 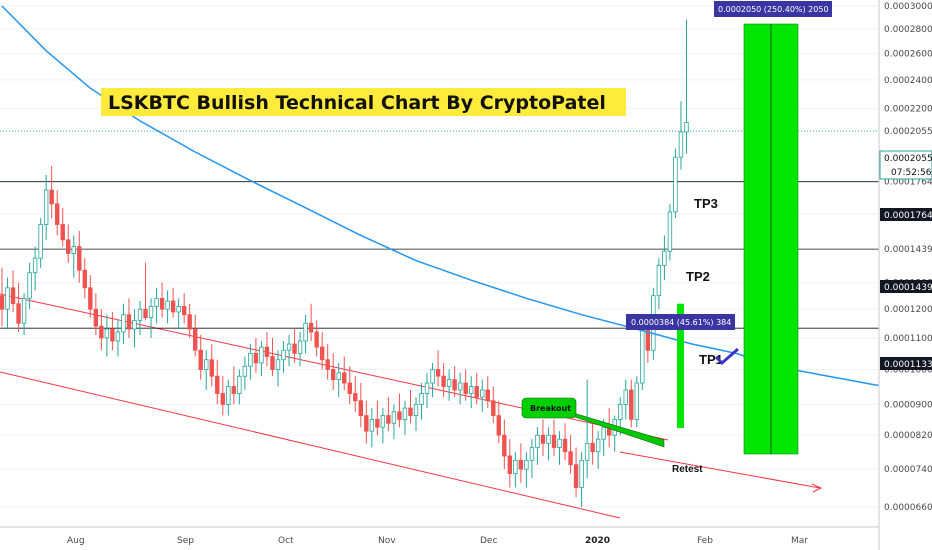 I want to click on channel-arrowhead-icon, so click(x=817, y=488).